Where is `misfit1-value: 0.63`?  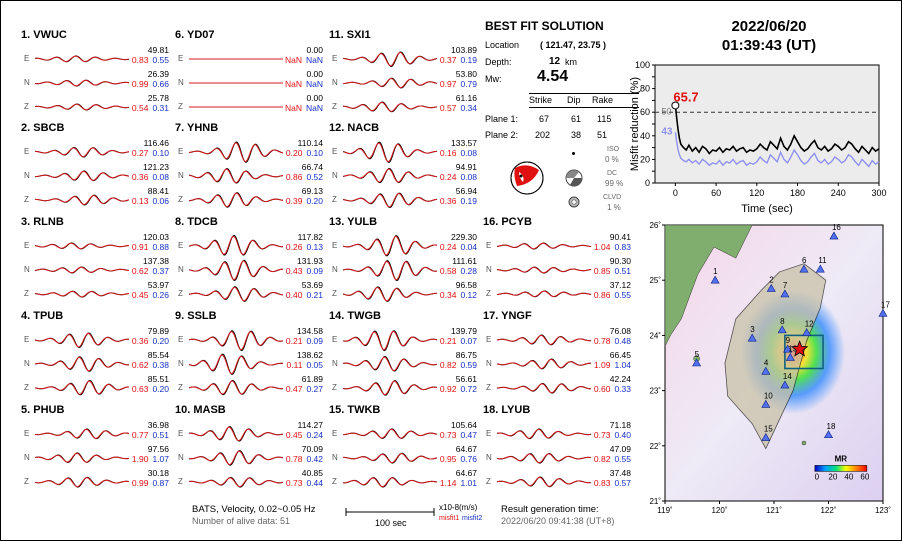 misfit1-value: 0.63 is located at coordinates (140, 389).